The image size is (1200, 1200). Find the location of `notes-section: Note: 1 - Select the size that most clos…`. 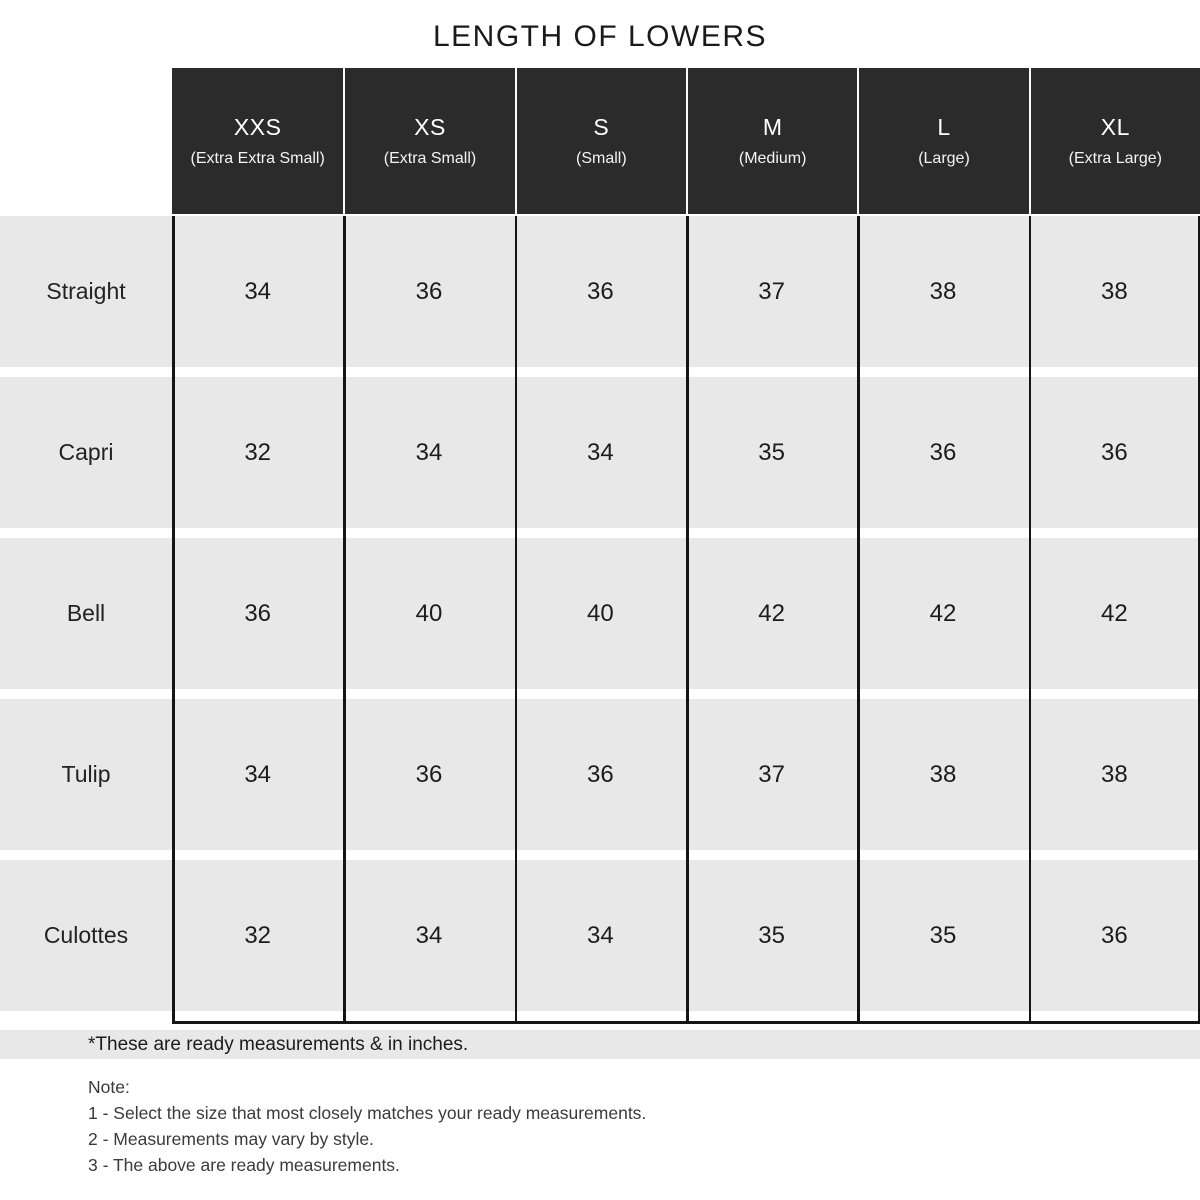

notes-section: Note: 1 - Select the size that most clos… is located at coordinates (367, 1126).